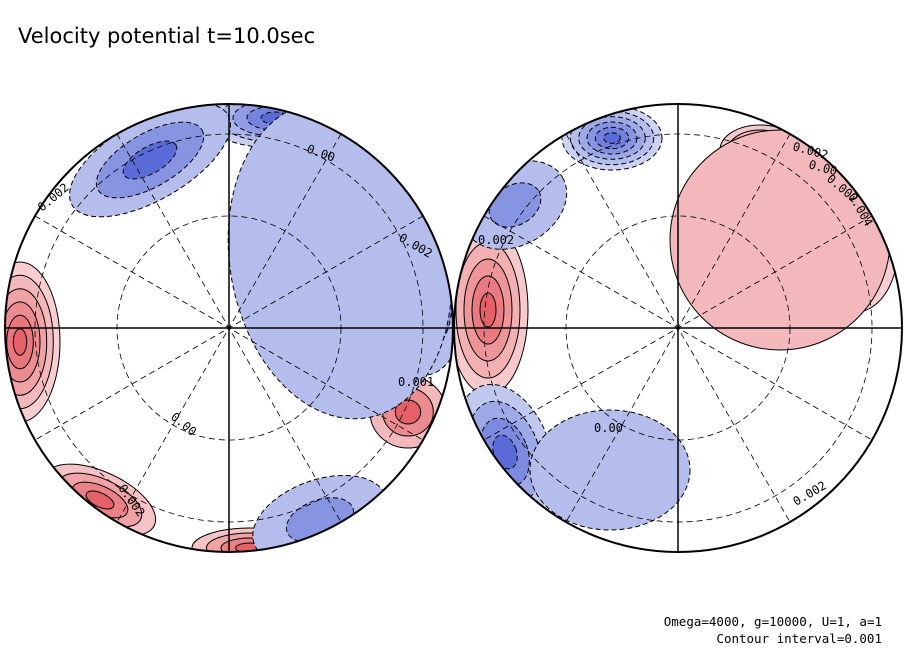 The width and height of the screenshot is (904, 654). I want to click on chart-title: Velocity potential t=10.0sec, so click(167, 36).